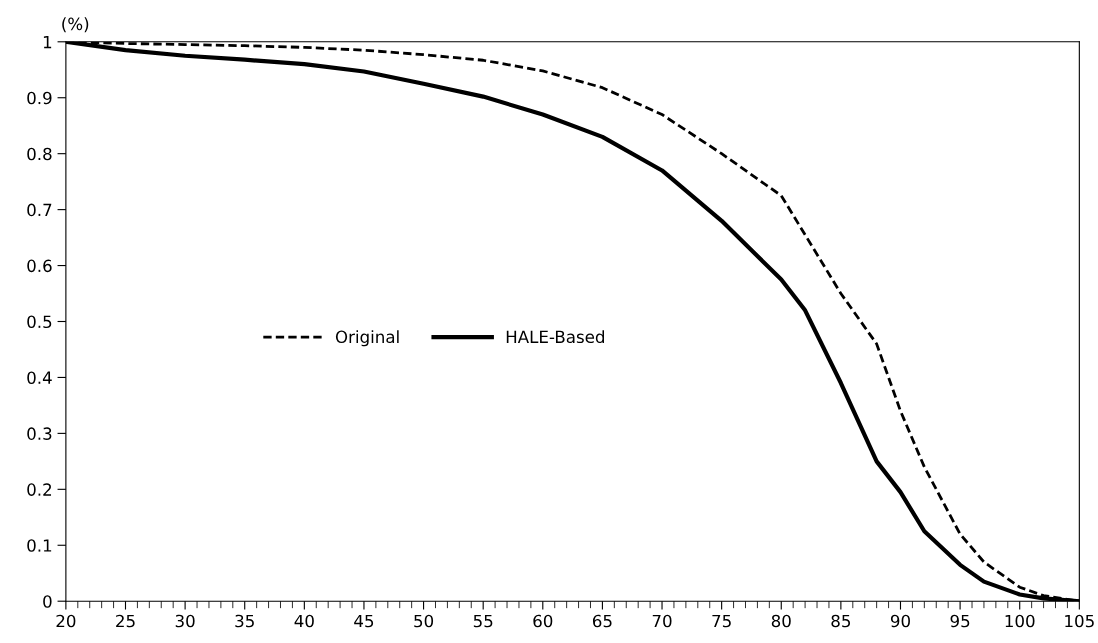  Describe the element at coordinates (602, 621) in the screenshot. I see `x-tick-label: 65` at that location.